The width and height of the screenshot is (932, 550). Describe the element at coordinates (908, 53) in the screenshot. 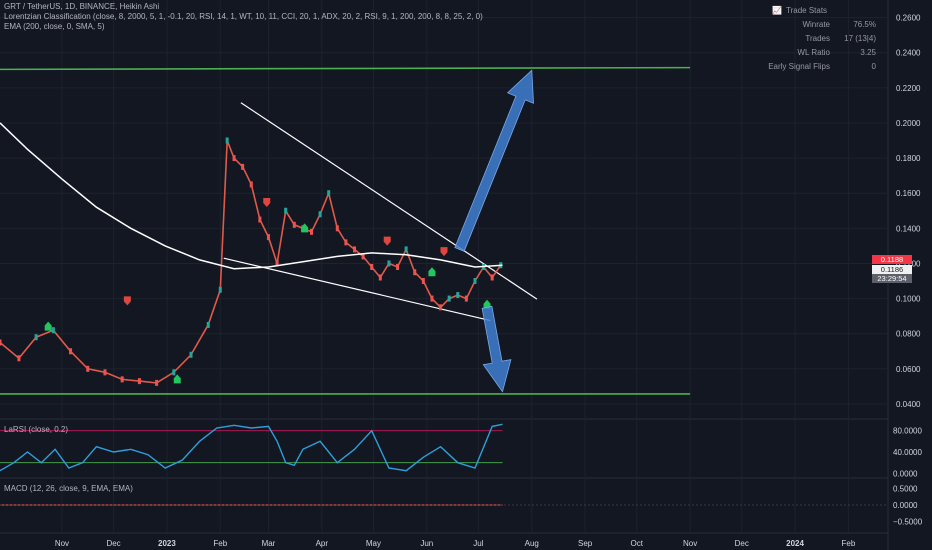

I see `y-tick-label: 0.2400` at that location.